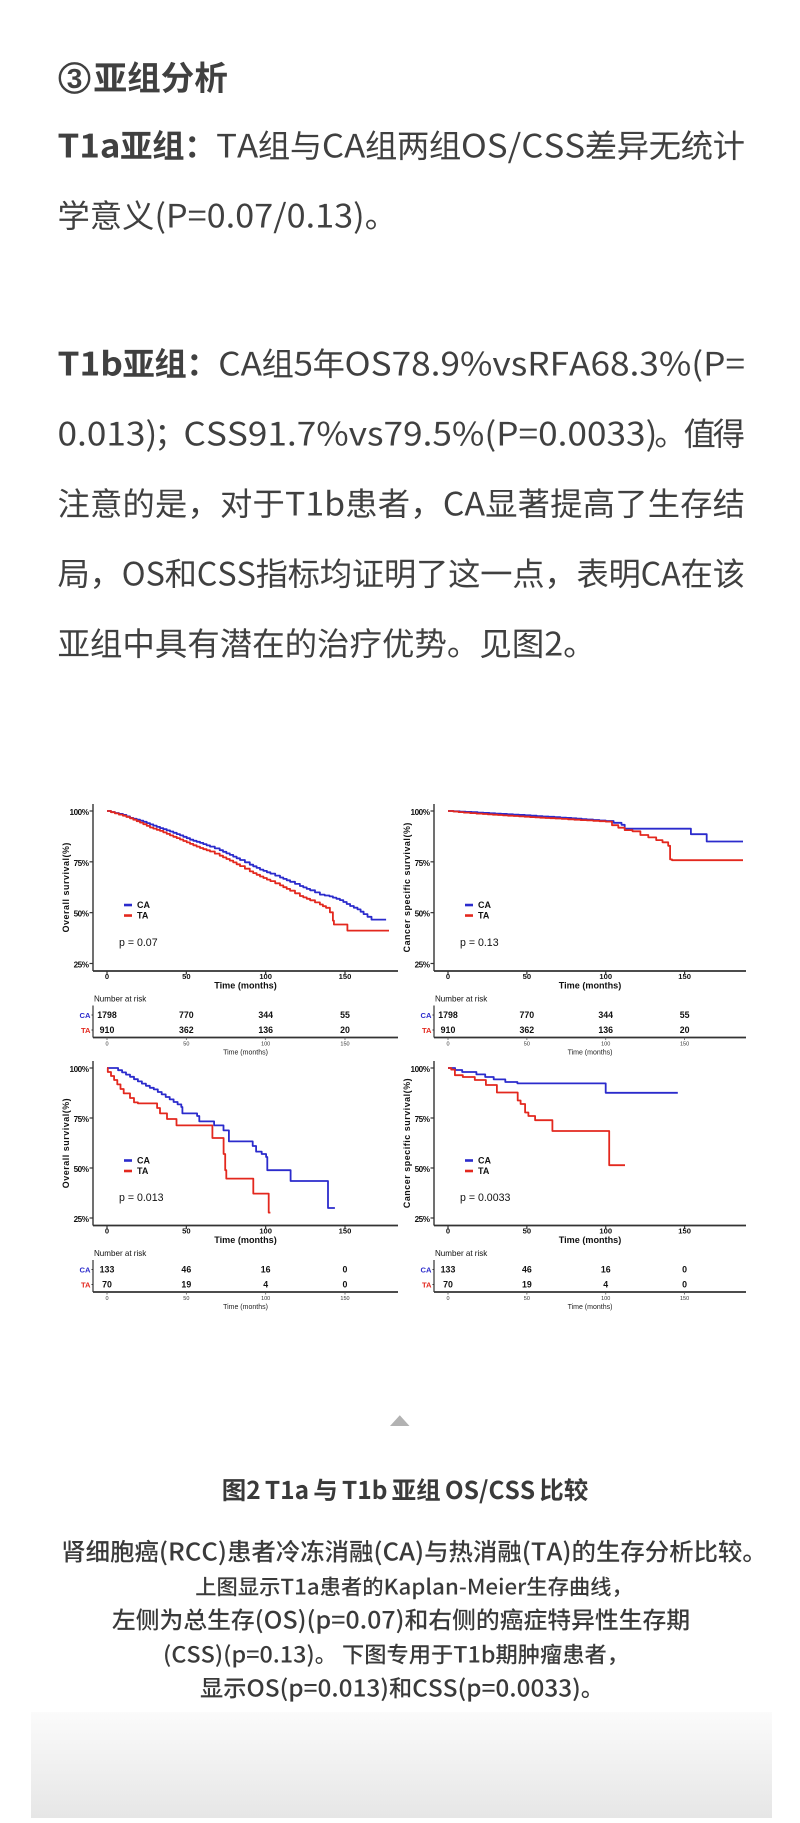  I want to click on svg-text: p = 0.13, so click(479, 943).